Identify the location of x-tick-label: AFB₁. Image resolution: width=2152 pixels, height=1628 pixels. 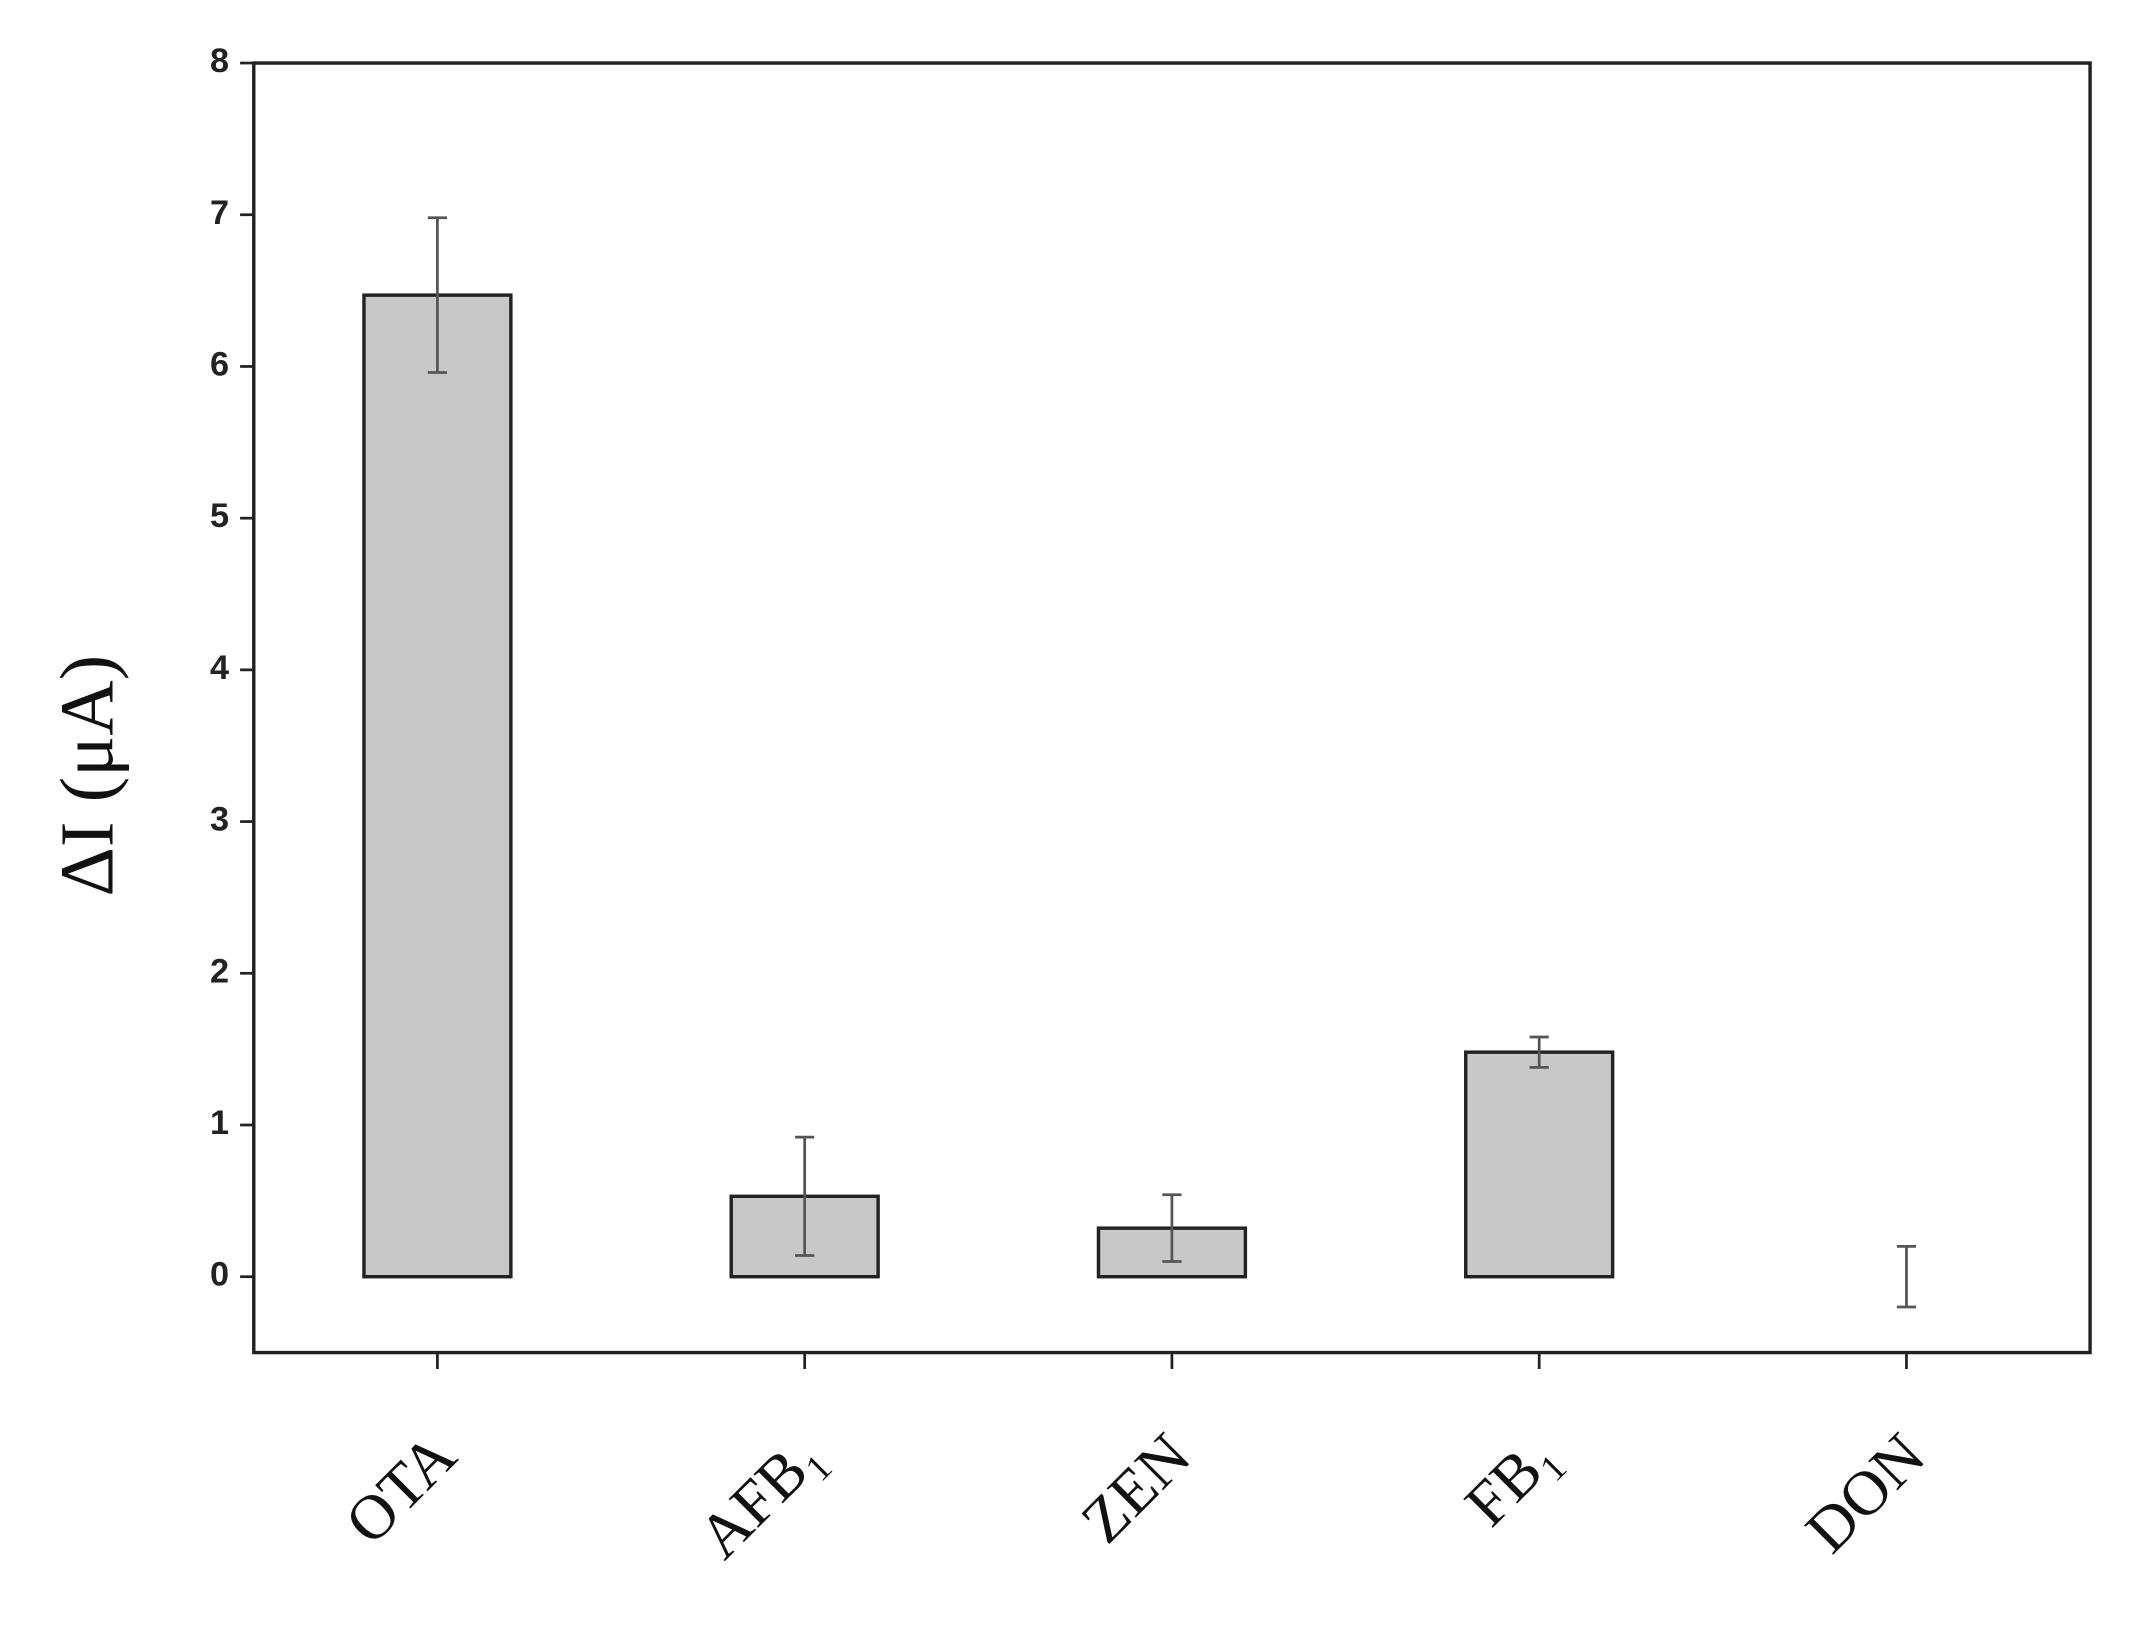
(761, 1496).